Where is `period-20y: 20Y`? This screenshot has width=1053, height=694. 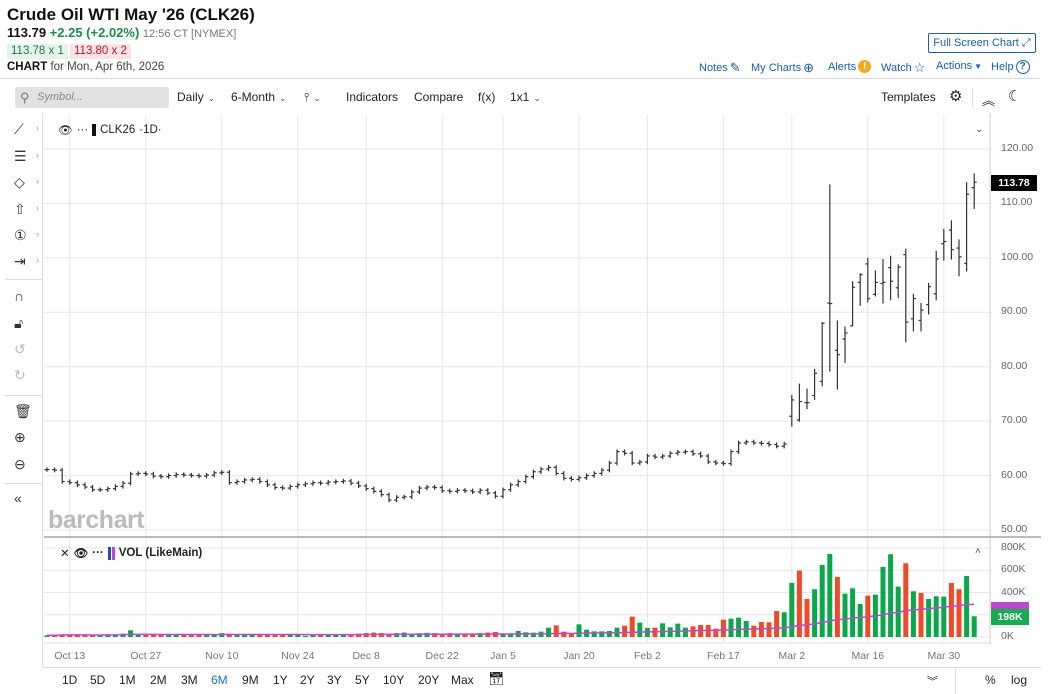
period-20y: 20Y is located at coordinates (429, 680).